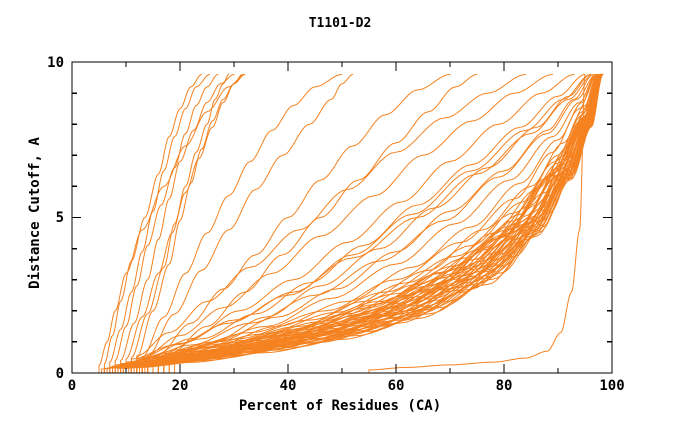  What do you see at coordinates (59, 374) in the screenshot?
I see `y-tick-label-0: 0` at bounding box center [59, 374].